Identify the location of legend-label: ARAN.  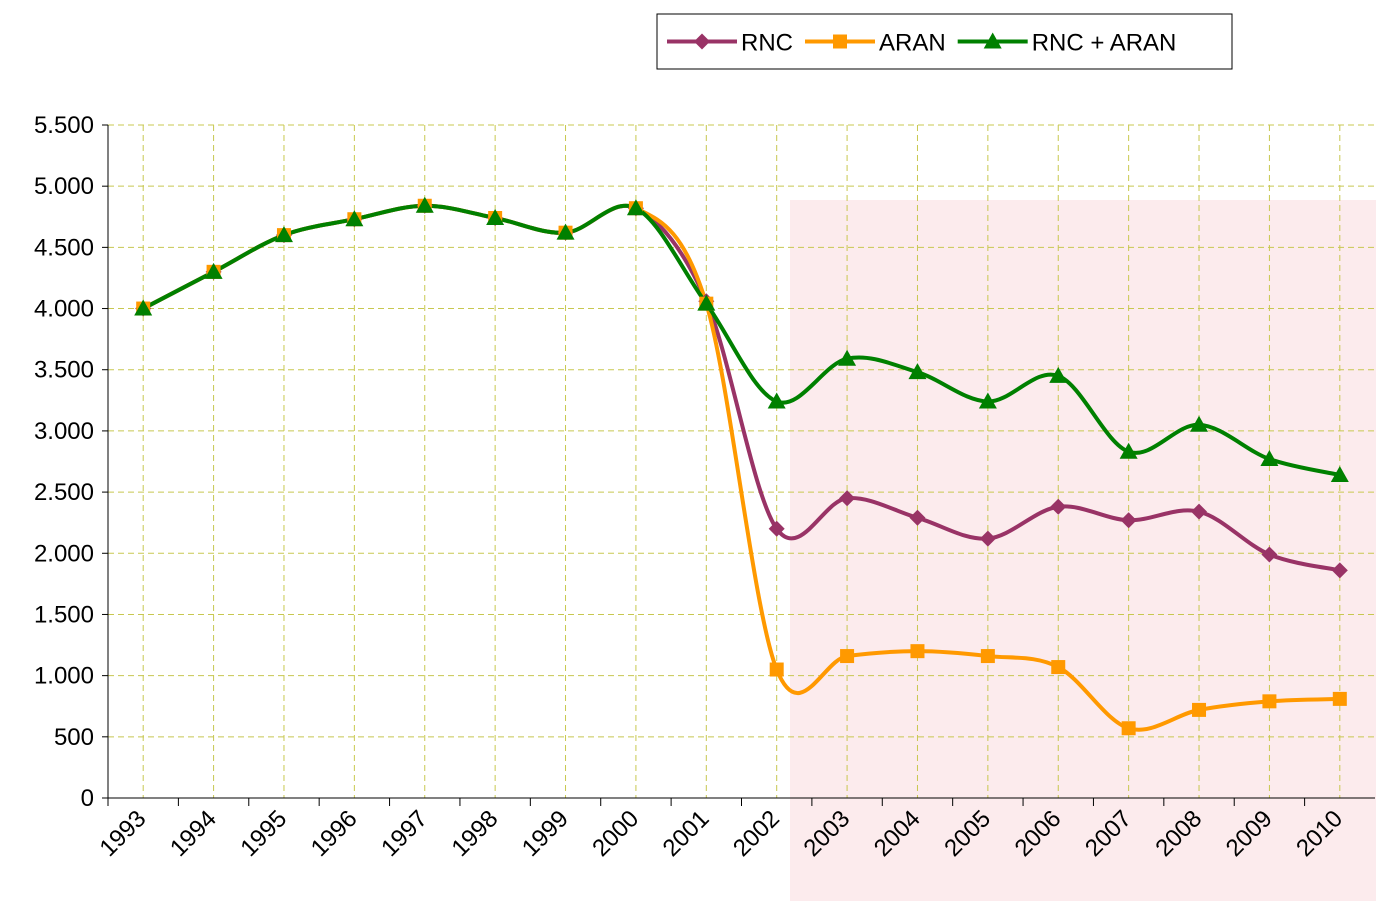
(912, 43).